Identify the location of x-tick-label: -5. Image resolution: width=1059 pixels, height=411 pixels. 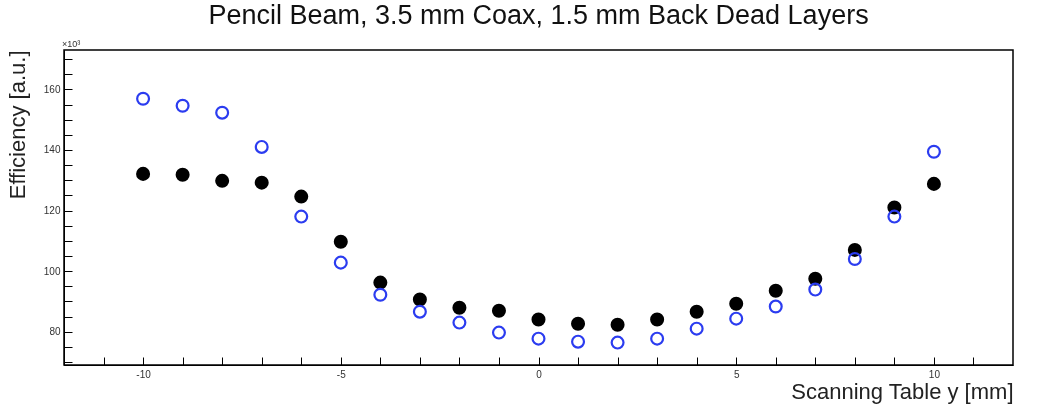
(341, 374).